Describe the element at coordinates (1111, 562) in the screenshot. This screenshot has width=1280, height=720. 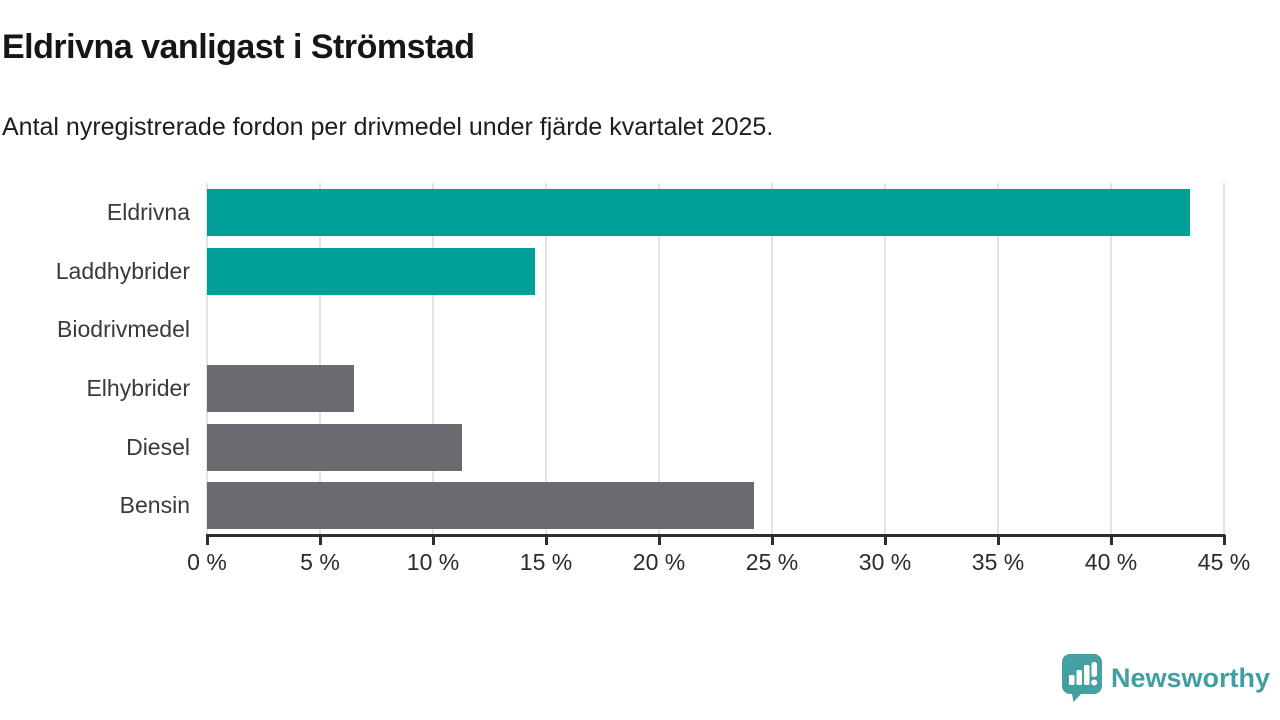
I see `x-tick-label: 40 %` at that location.